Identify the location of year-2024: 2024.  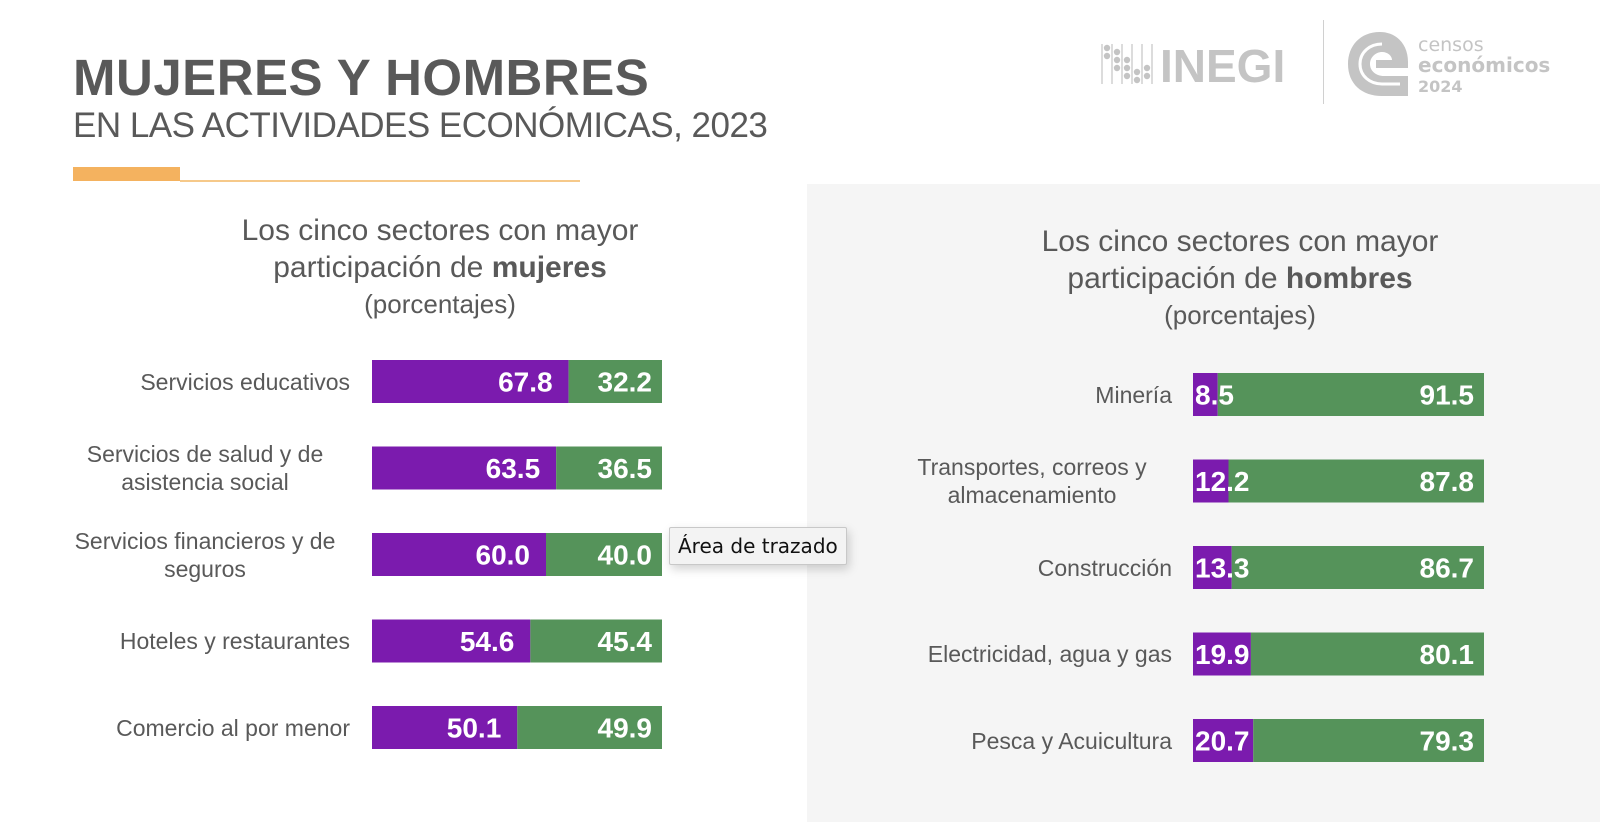
(1440, 86).